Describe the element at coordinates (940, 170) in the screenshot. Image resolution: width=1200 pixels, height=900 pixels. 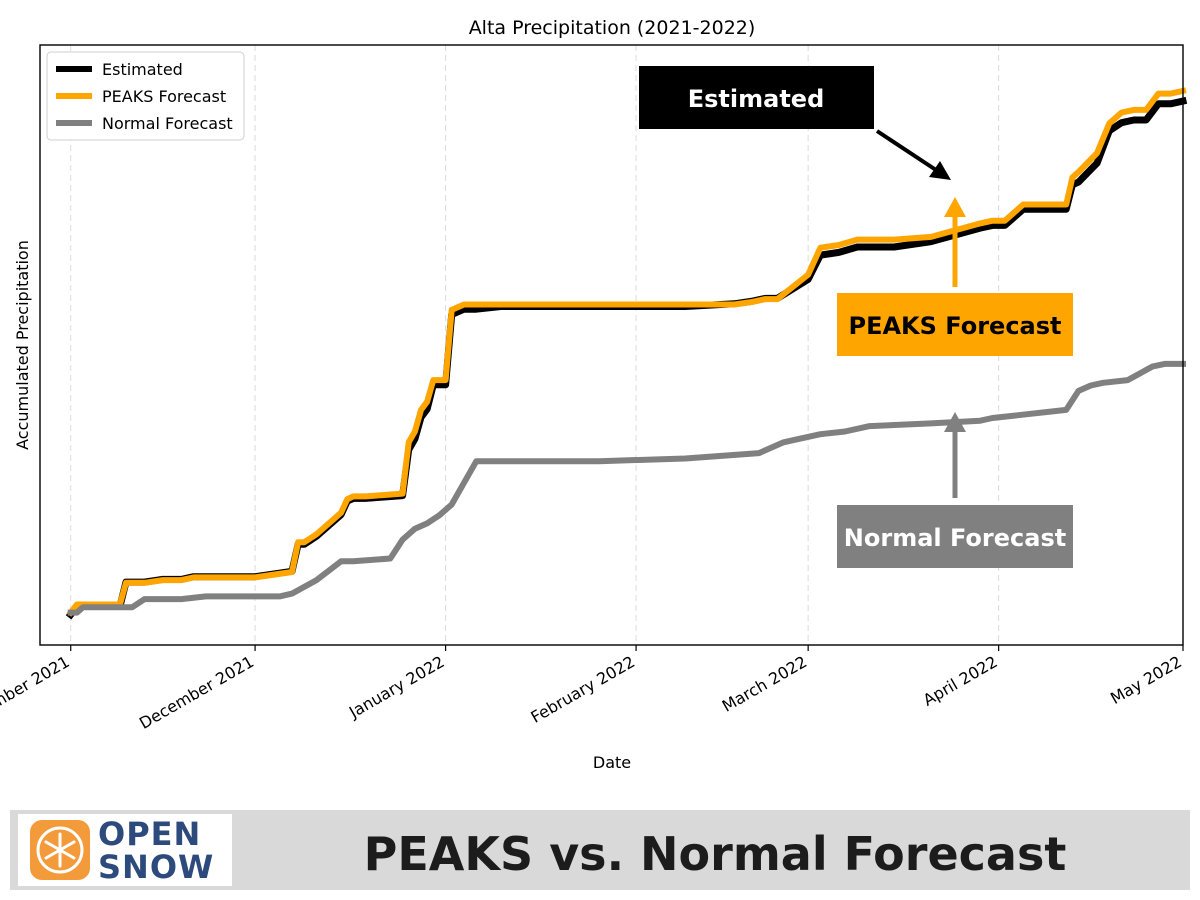
I see `annotation-estimated-arrow-head` at that location.